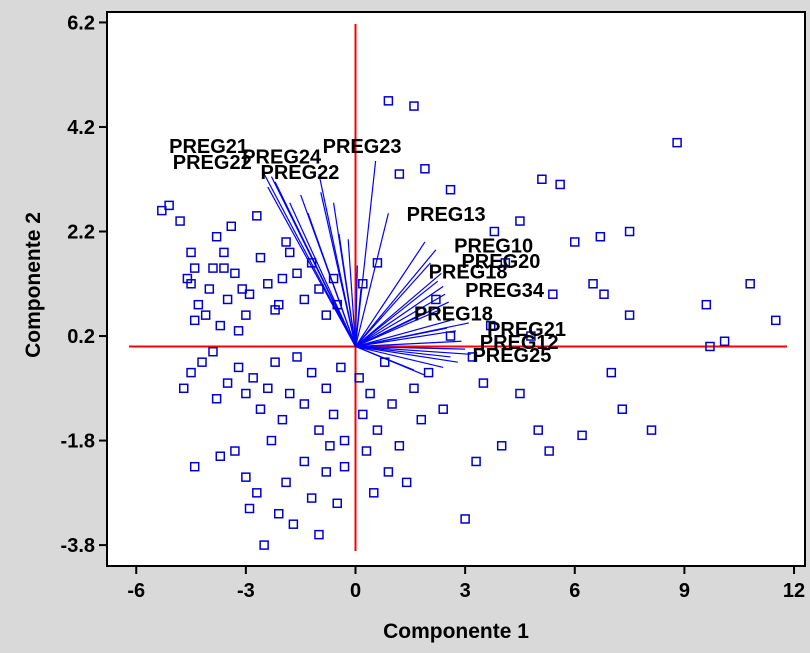  Describe the element at coordinates (362, 147) in the screenshot. I see `vector-label: PREG23` at that location.